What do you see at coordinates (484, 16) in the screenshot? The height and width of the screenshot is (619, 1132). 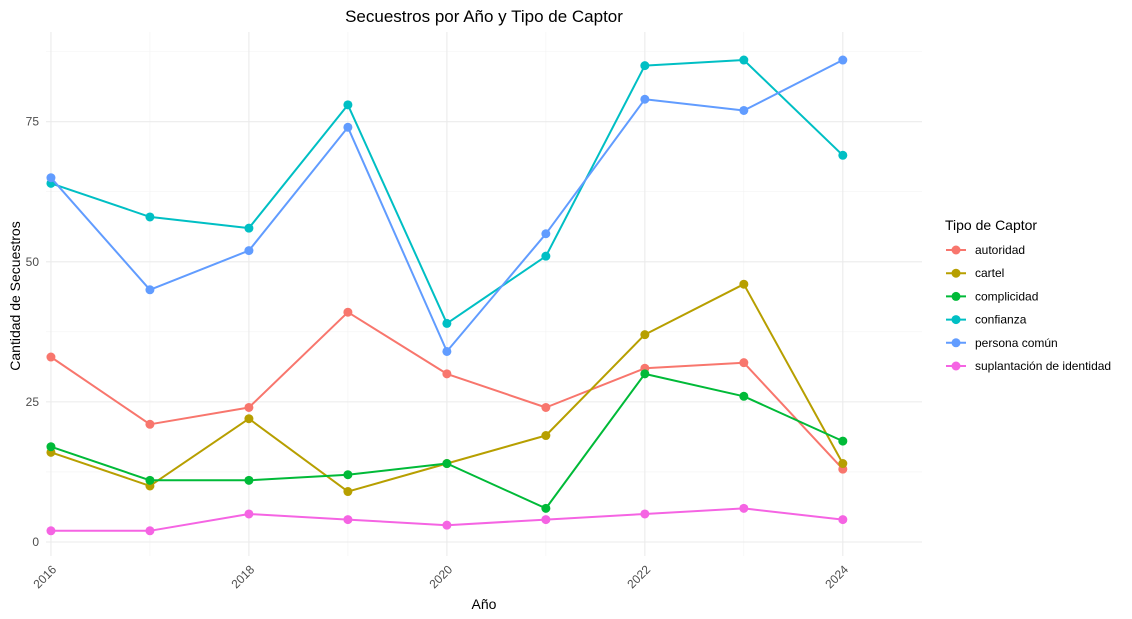 I see `chart-title: Secuestros por Año y Tipo de Captor` at bounding box center [484, 16].